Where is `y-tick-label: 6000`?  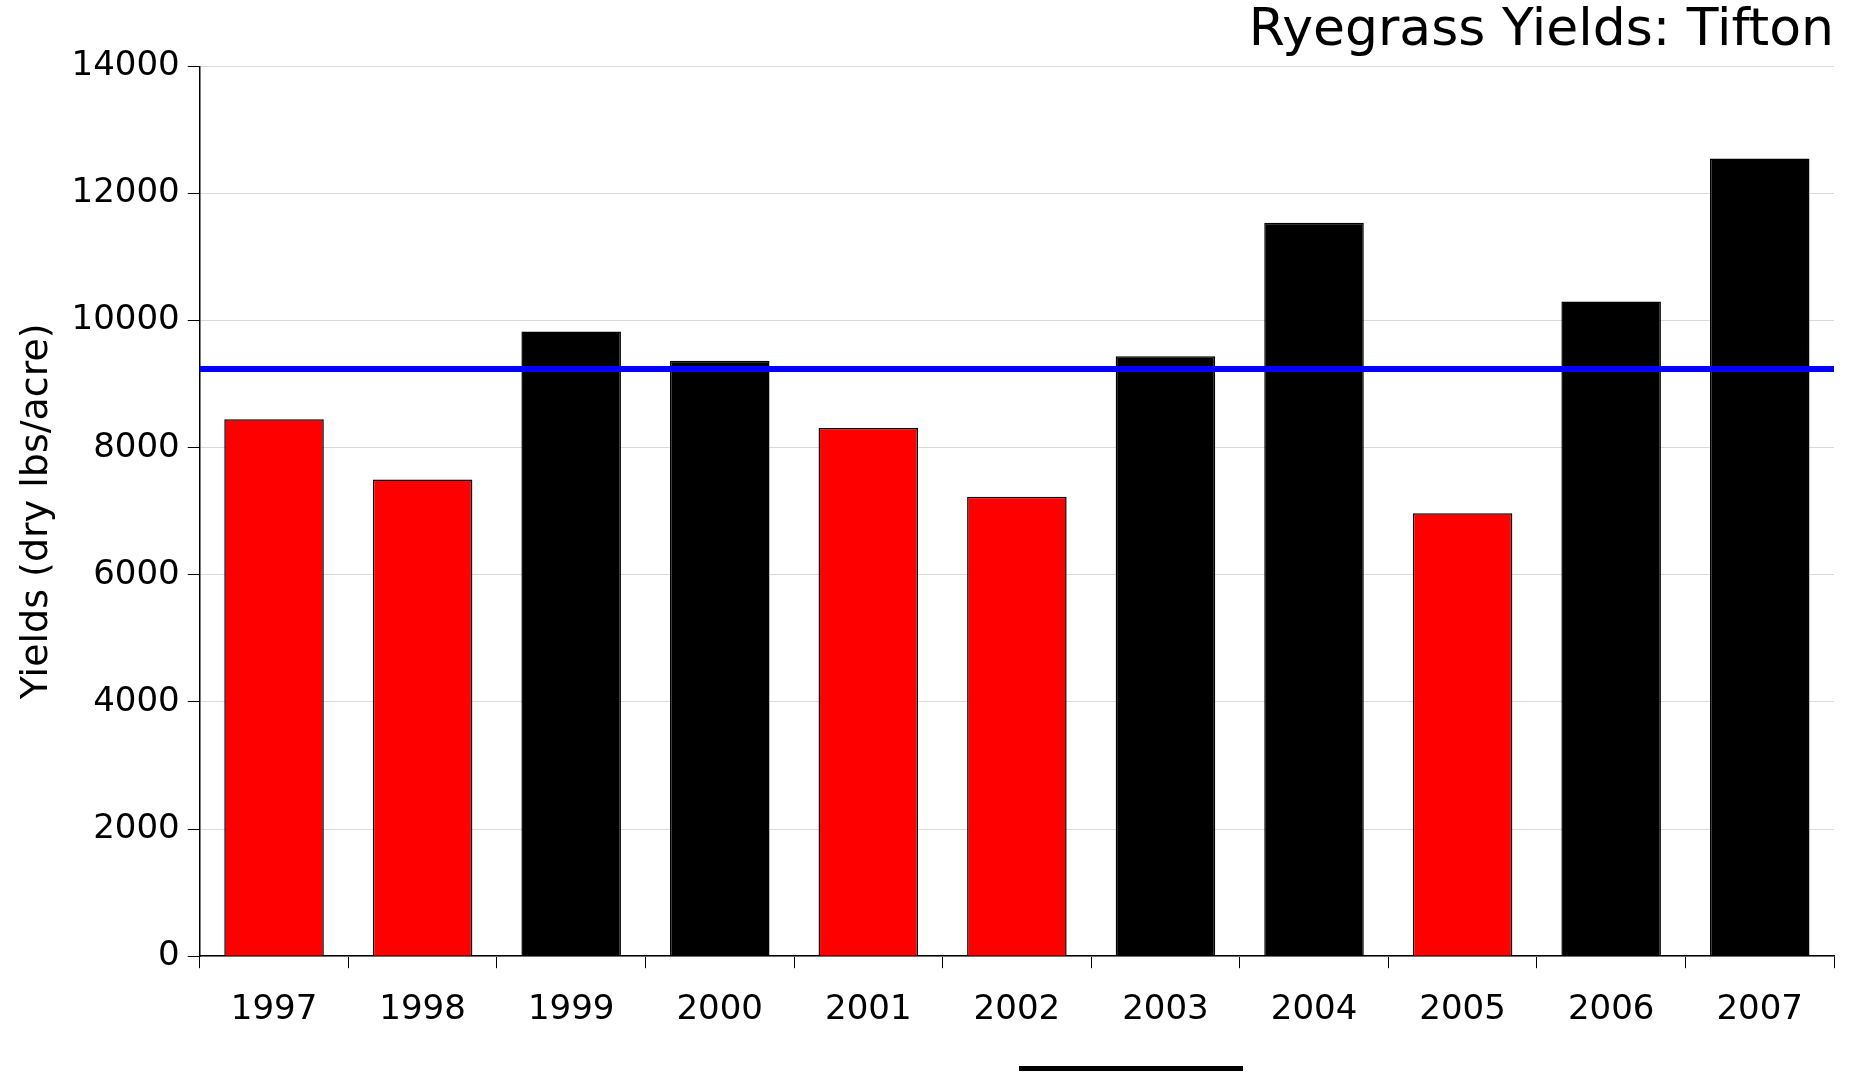
y-tick-label: 6000 is located at coordinates (136, 571).